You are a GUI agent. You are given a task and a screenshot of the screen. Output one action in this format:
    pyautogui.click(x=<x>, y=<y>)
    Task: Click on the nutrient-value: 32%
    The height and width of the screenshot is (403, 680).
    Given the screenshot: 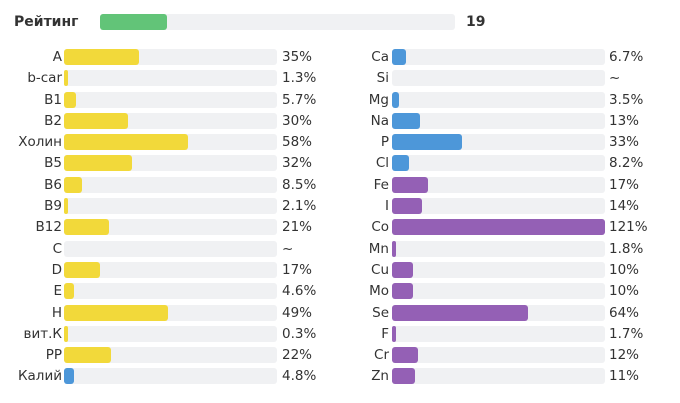 What is the action you would take?
    pyautogui.click(x=297, y=163)
    